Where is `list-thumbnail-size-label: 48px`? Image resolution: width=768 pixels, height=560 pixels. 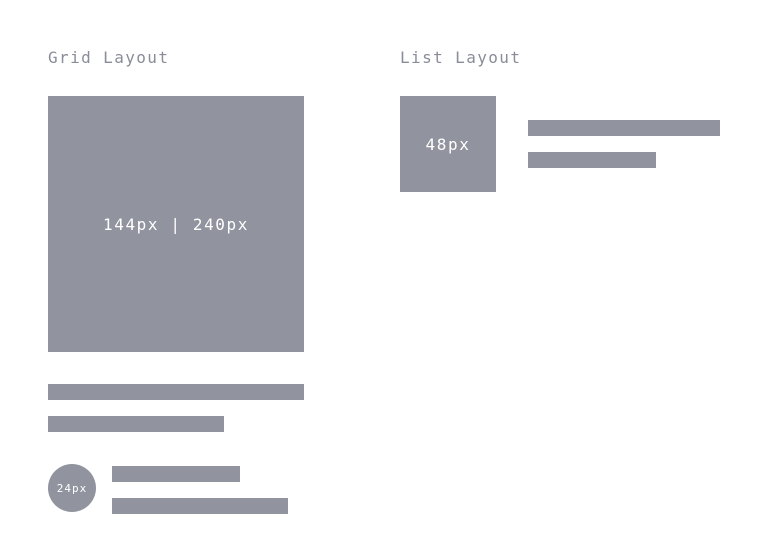
list-thumbnail-size-label: 48px is located at coordinates (448, 144).